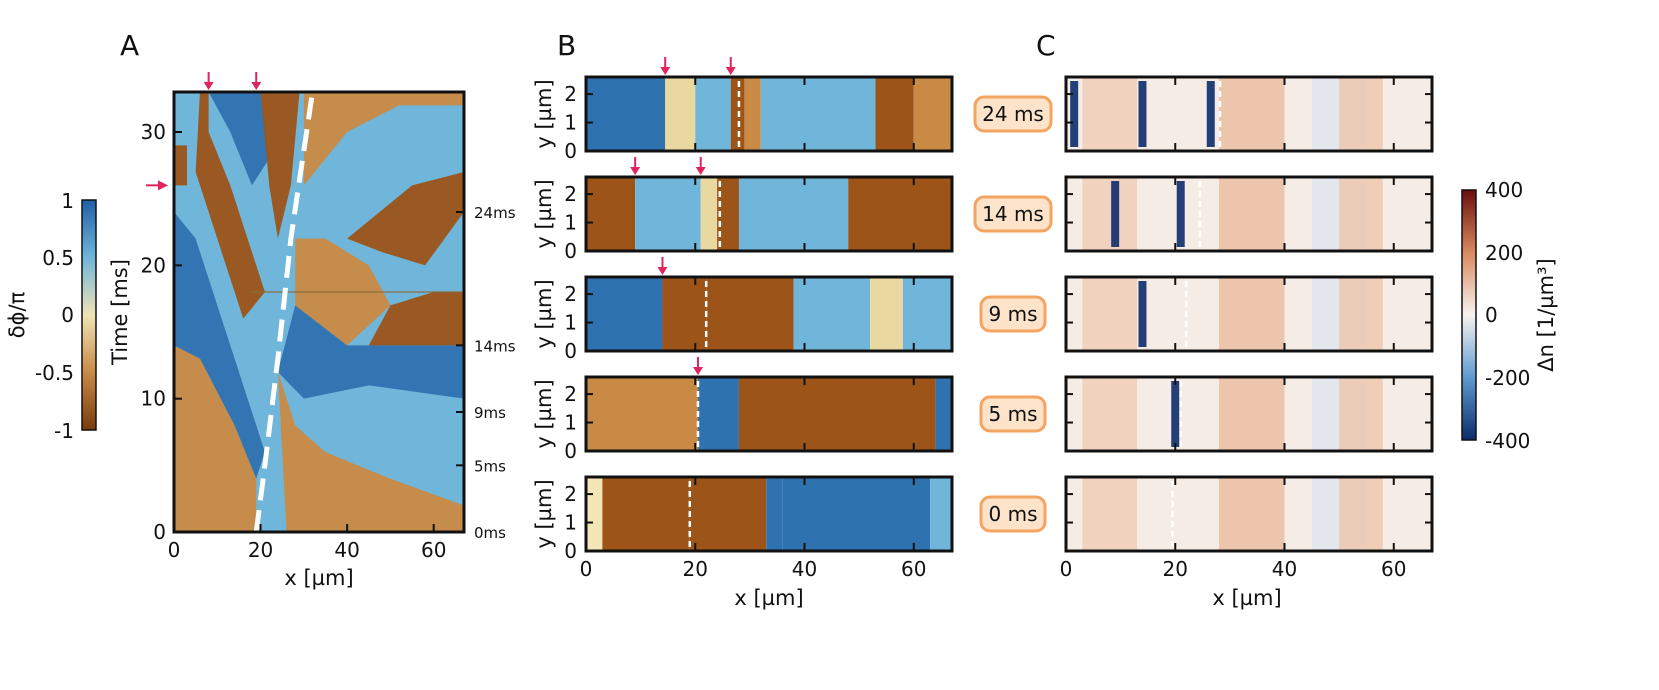  Describe the element at coordinates (129, 45) in the screenshot. I see `panel-label-a: A` at that location.